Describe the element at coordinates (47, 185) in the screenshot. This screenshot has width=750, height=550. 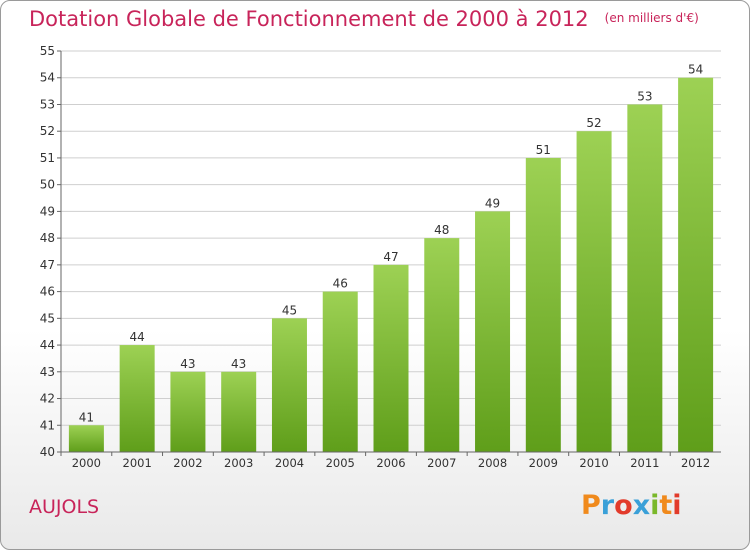
I see `y-tick-label: 50` at that location.